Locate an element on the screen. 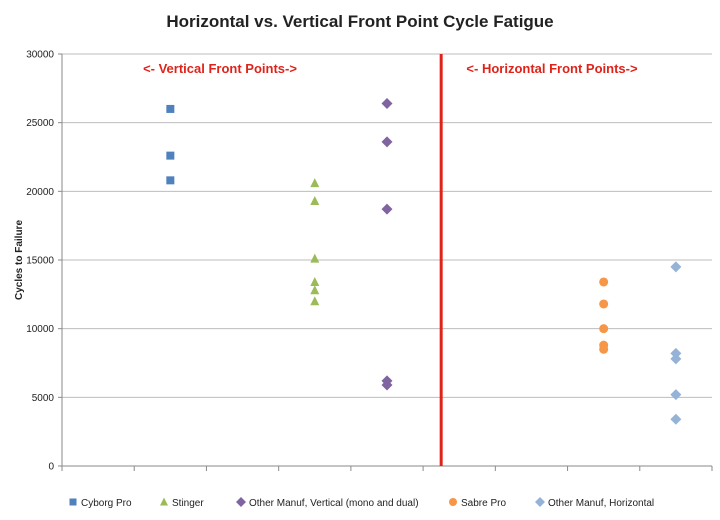  legend-label-other-manuf-horizontal: Other Manuf, Horizontal is located at coordinates (601, 503).